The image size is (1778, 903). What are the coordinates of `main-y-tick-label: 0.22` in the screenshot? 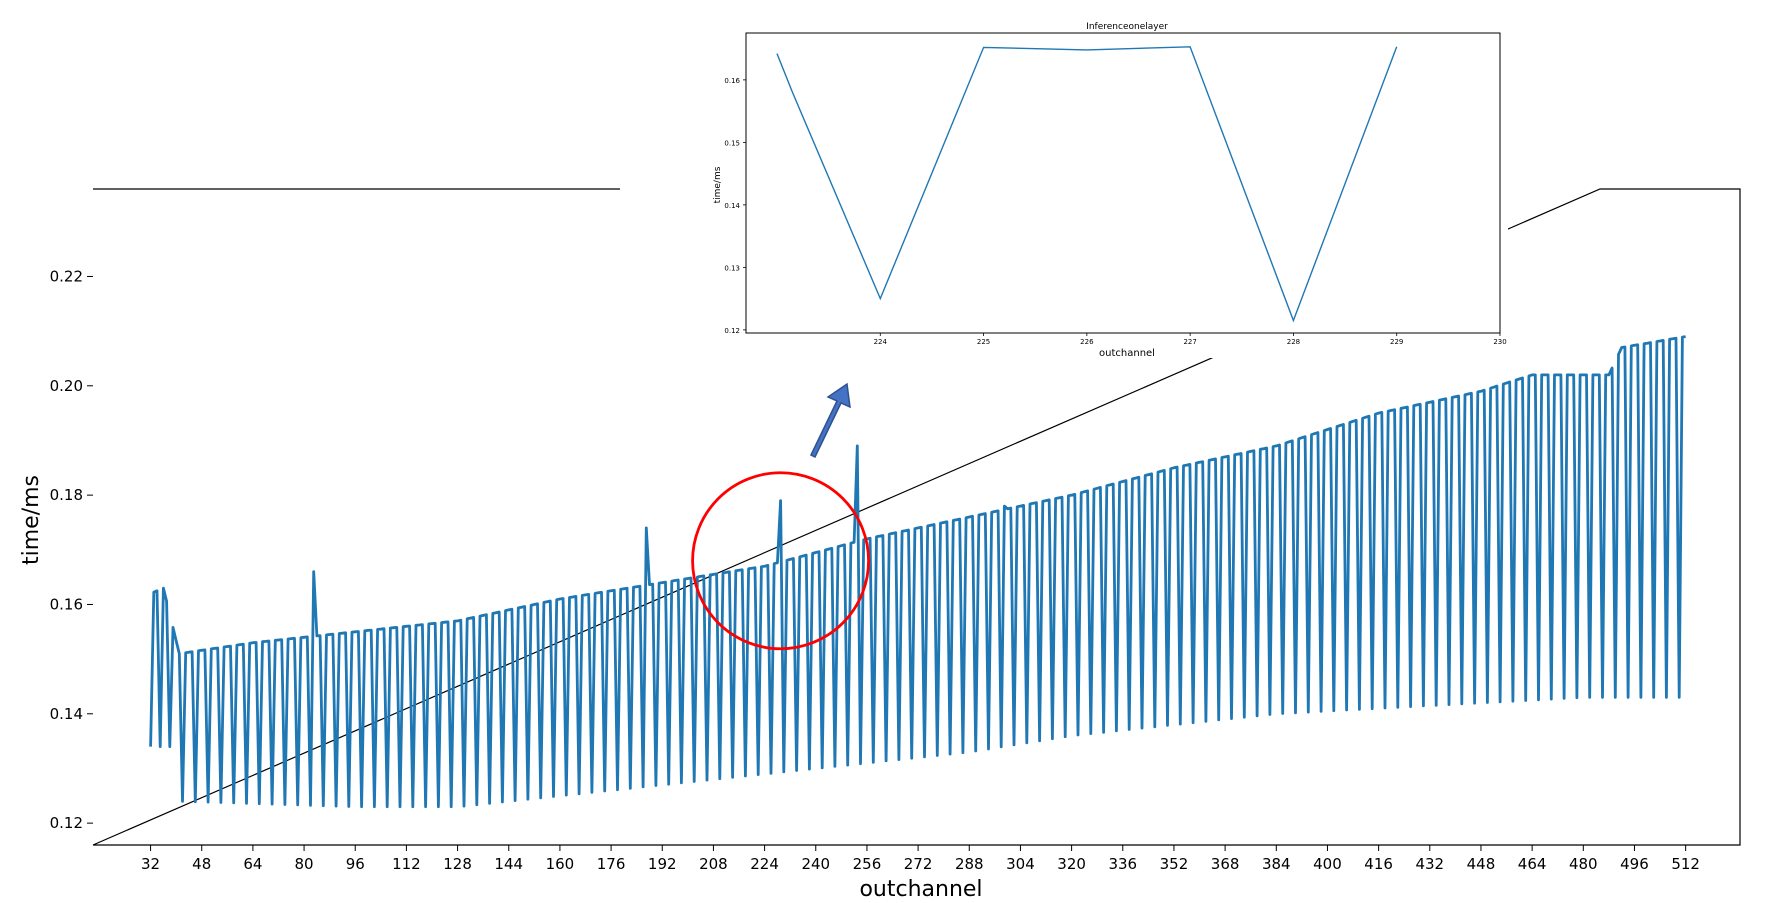 It's located at (66, 276).